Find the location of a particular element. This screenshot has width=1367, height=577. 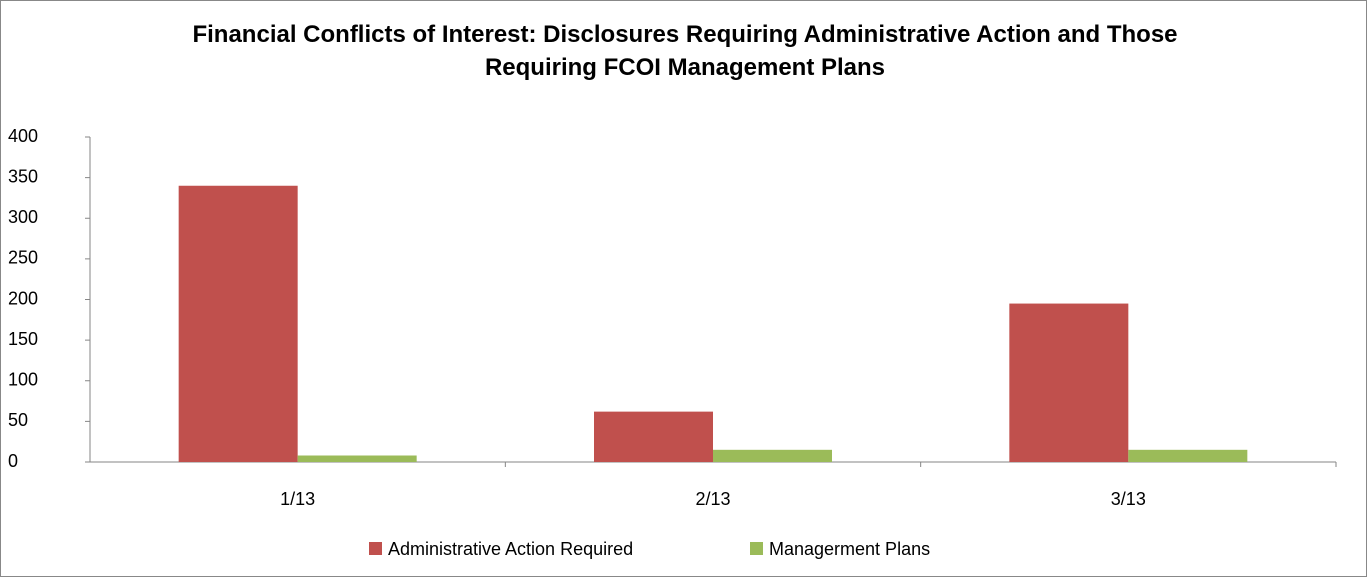

y-tick-label: 0 is located at coordinates (13, 461).